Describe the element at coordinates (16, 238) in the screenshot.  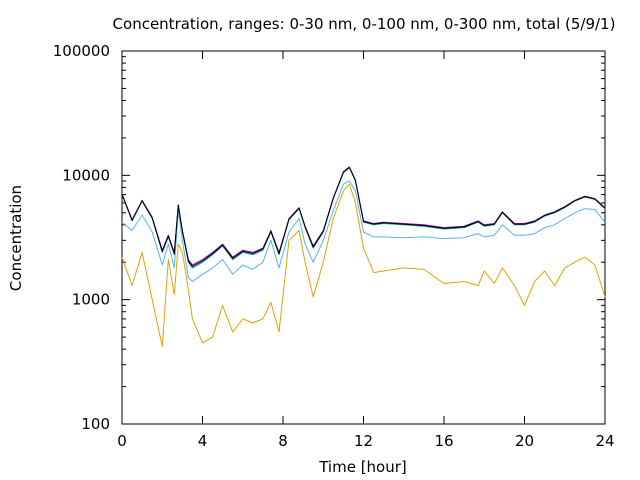
I see `y-axis-label: Concentration` at that location.